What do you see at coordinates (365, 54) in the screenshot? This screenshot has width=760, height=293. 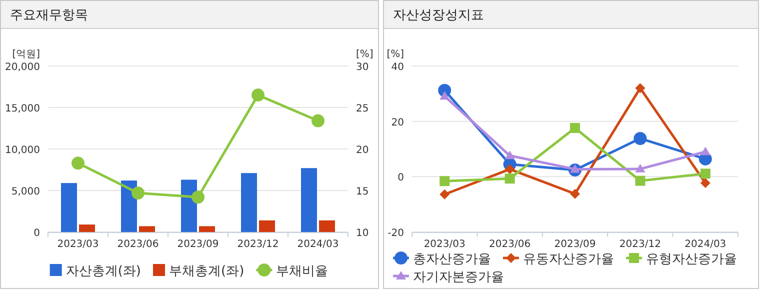 I see `y2-axis-title: [%]` at bounding box center [365, 54].